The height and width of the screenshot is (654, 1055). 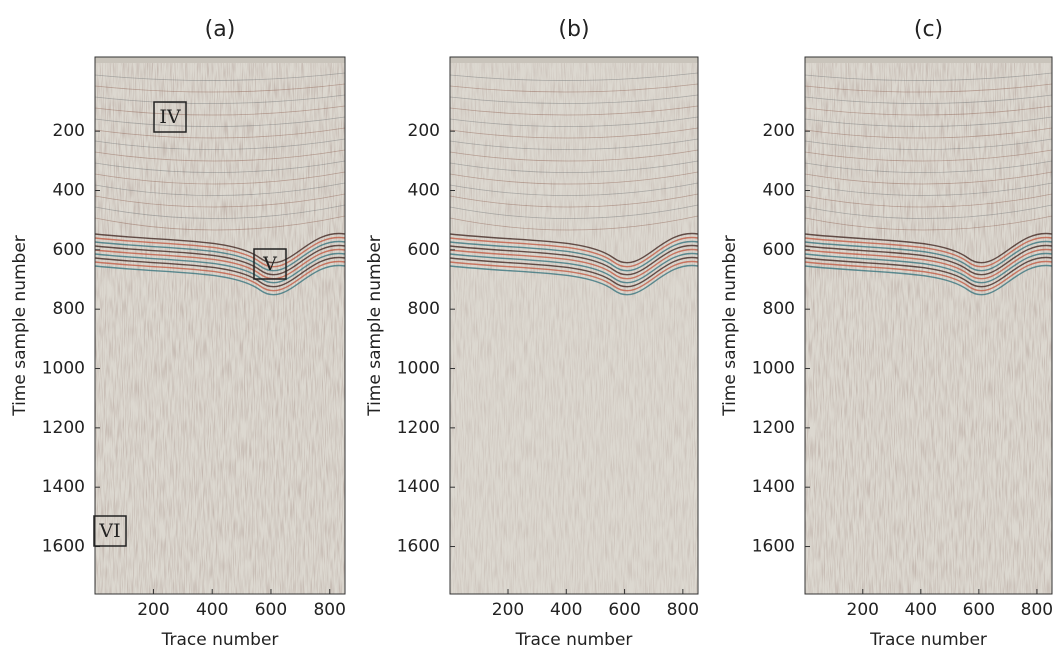 I want to click on panel-title: (a), so click(x=220, y=29).